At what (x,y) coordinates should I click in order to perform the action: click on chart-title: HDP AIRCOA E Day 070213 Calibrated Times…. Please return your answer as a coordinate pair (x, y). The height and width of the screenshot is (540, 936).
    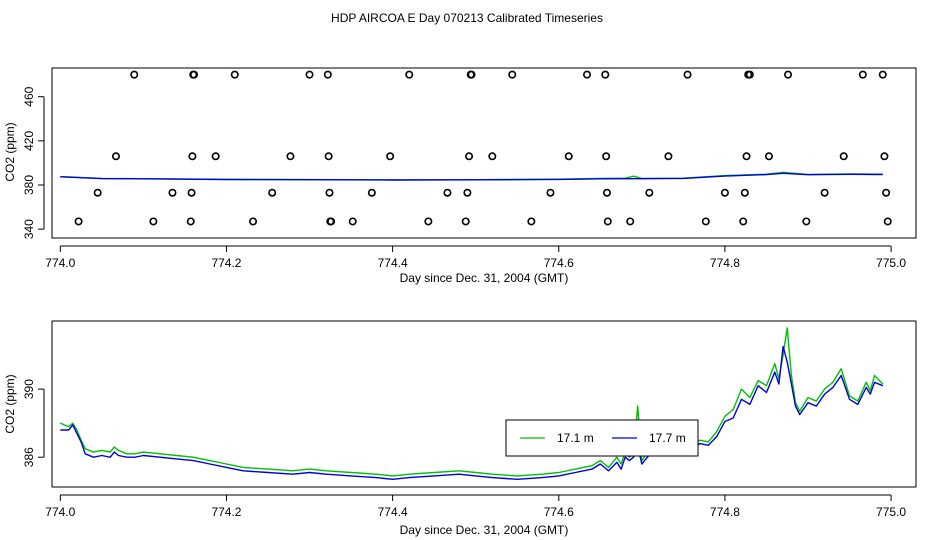
    Looking at the image, I should click on (467, 18).